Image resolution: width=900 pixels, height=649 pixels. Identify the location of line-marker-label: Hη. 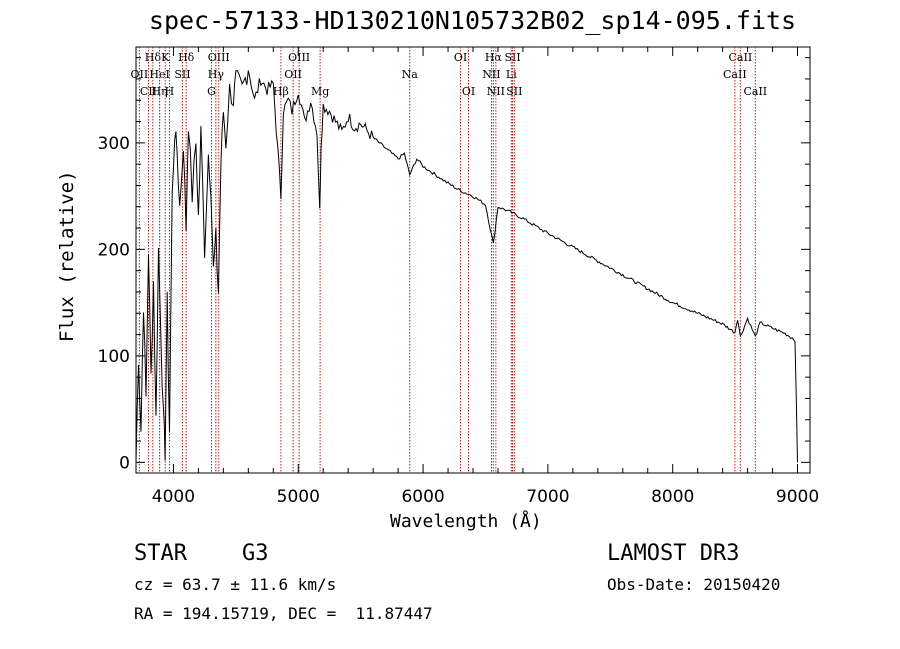
(159, 91).